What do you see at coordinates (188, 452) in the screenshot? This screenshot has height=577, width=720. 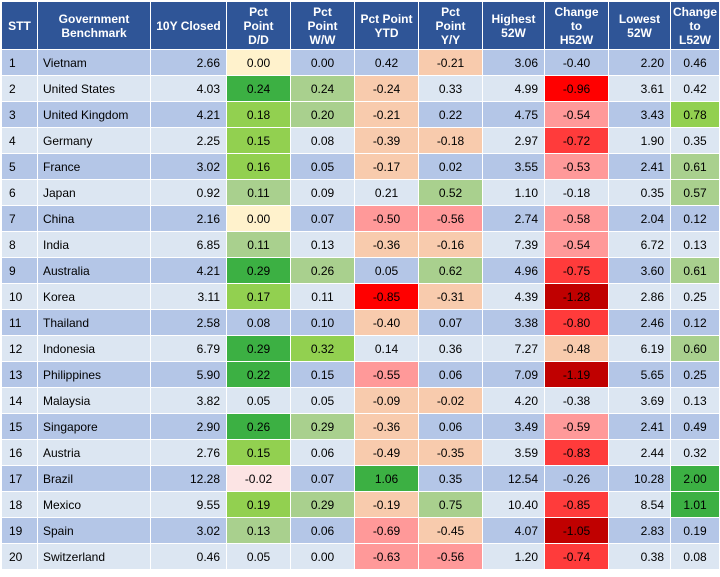 I see `cell-10y-closed: 2.76` at bounding box center [188, 452].